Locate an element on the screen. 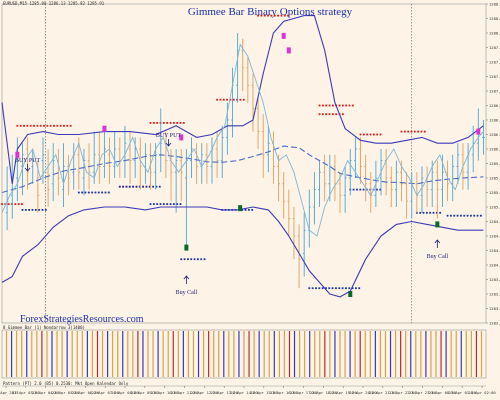 The height and width of the screenshot is (400, 500). x-tick-label: 22 Apr 19:00 is located at coordinates (343, 392).